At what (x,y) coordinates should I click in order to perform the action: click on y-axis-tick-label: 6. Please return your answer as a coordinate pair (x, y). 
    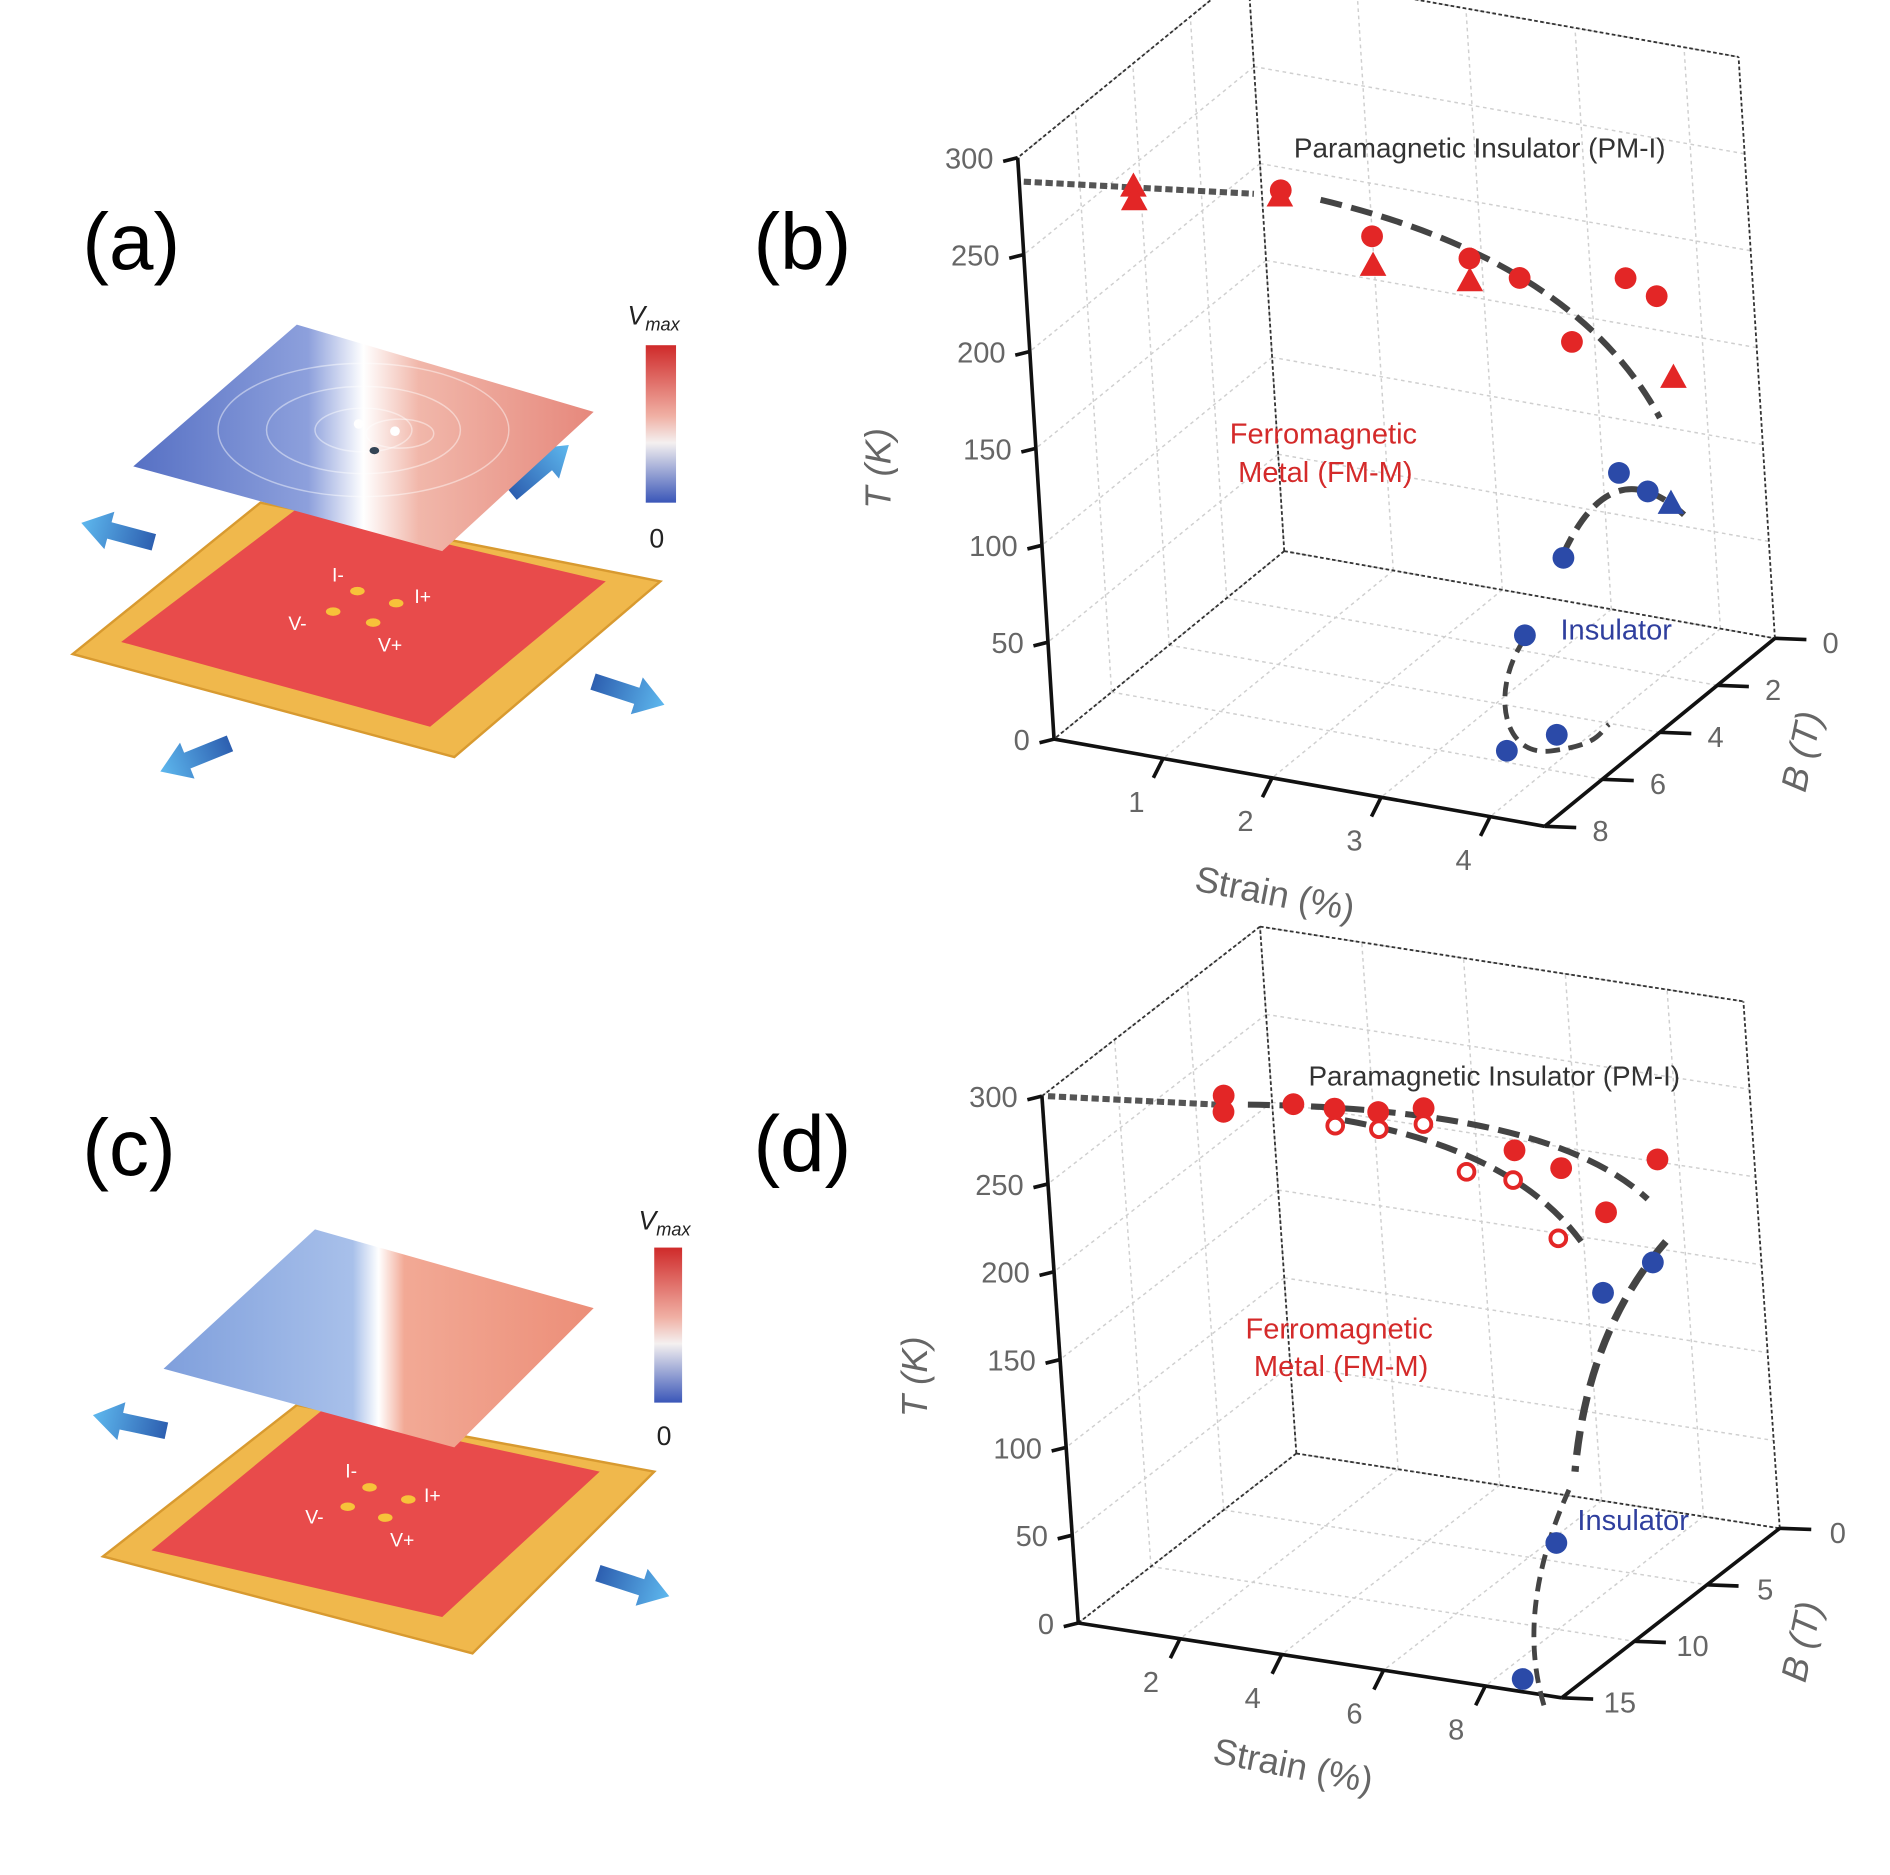
    Looking at the image, I should click on (1658, 785).